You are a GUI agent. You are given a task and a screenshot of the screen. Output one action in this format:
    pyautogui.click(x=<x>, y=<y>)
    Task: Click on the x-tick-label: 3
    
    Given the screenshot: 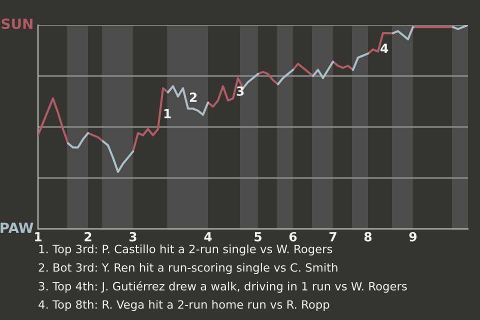 What is the action you would take?
    pyautogui.click(x=132, y=237)
    